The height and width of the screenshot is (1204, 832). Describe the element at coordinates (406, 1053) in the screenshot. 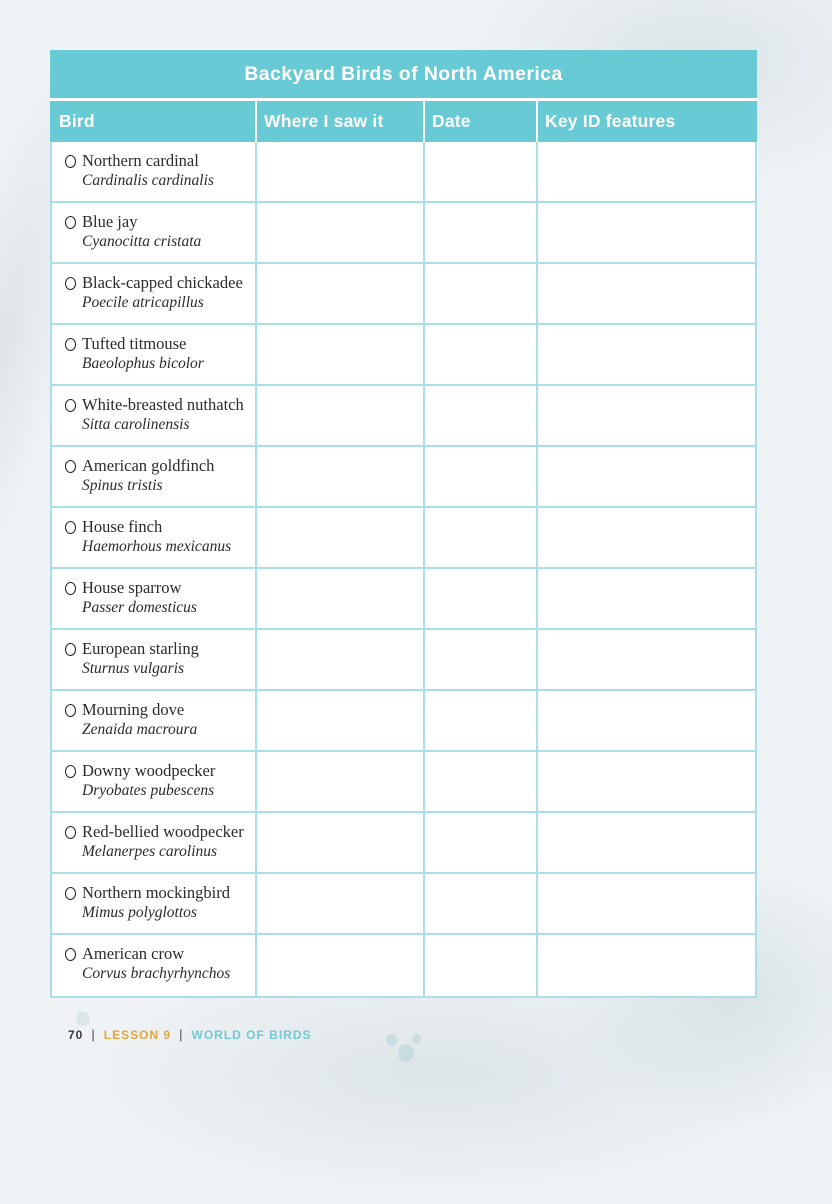

I see `decorative-dot` at that location.